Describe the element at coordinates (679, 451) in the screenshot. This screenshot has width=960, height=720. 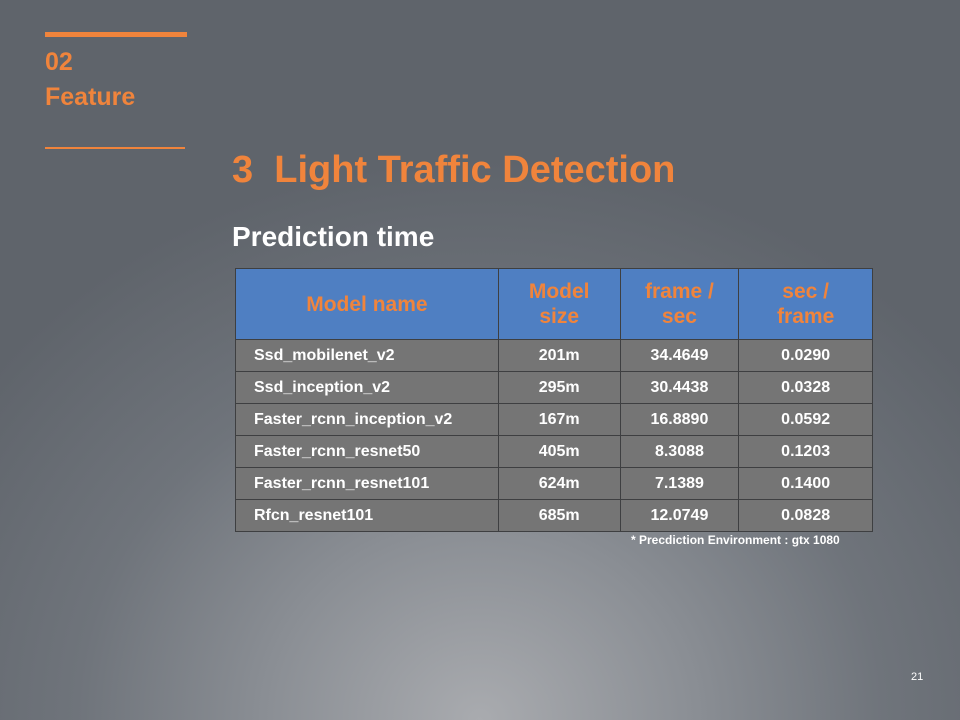
I see `cell-frame-per-sec: 8.3088` at that location.